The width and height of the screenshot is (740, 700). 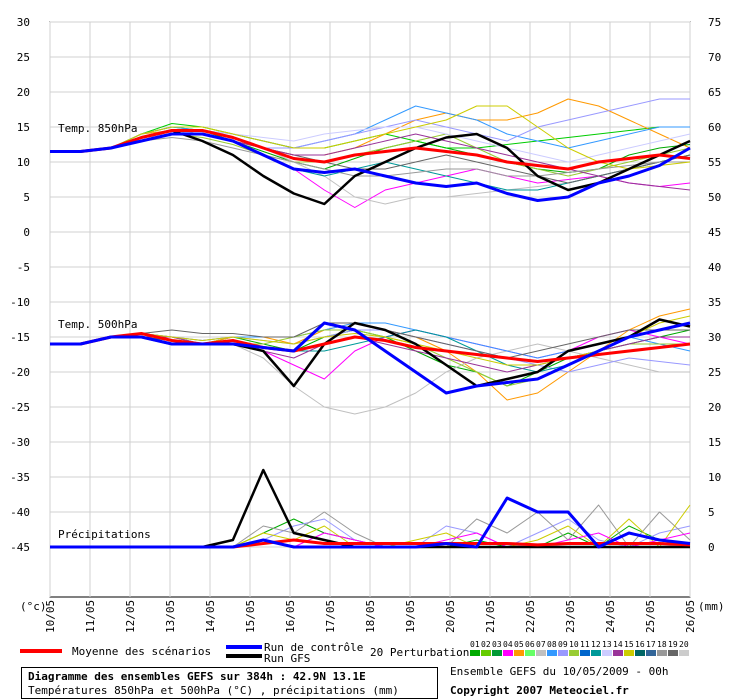 I want to click on legend-pert-number: 06, so click(x=530, y=644).